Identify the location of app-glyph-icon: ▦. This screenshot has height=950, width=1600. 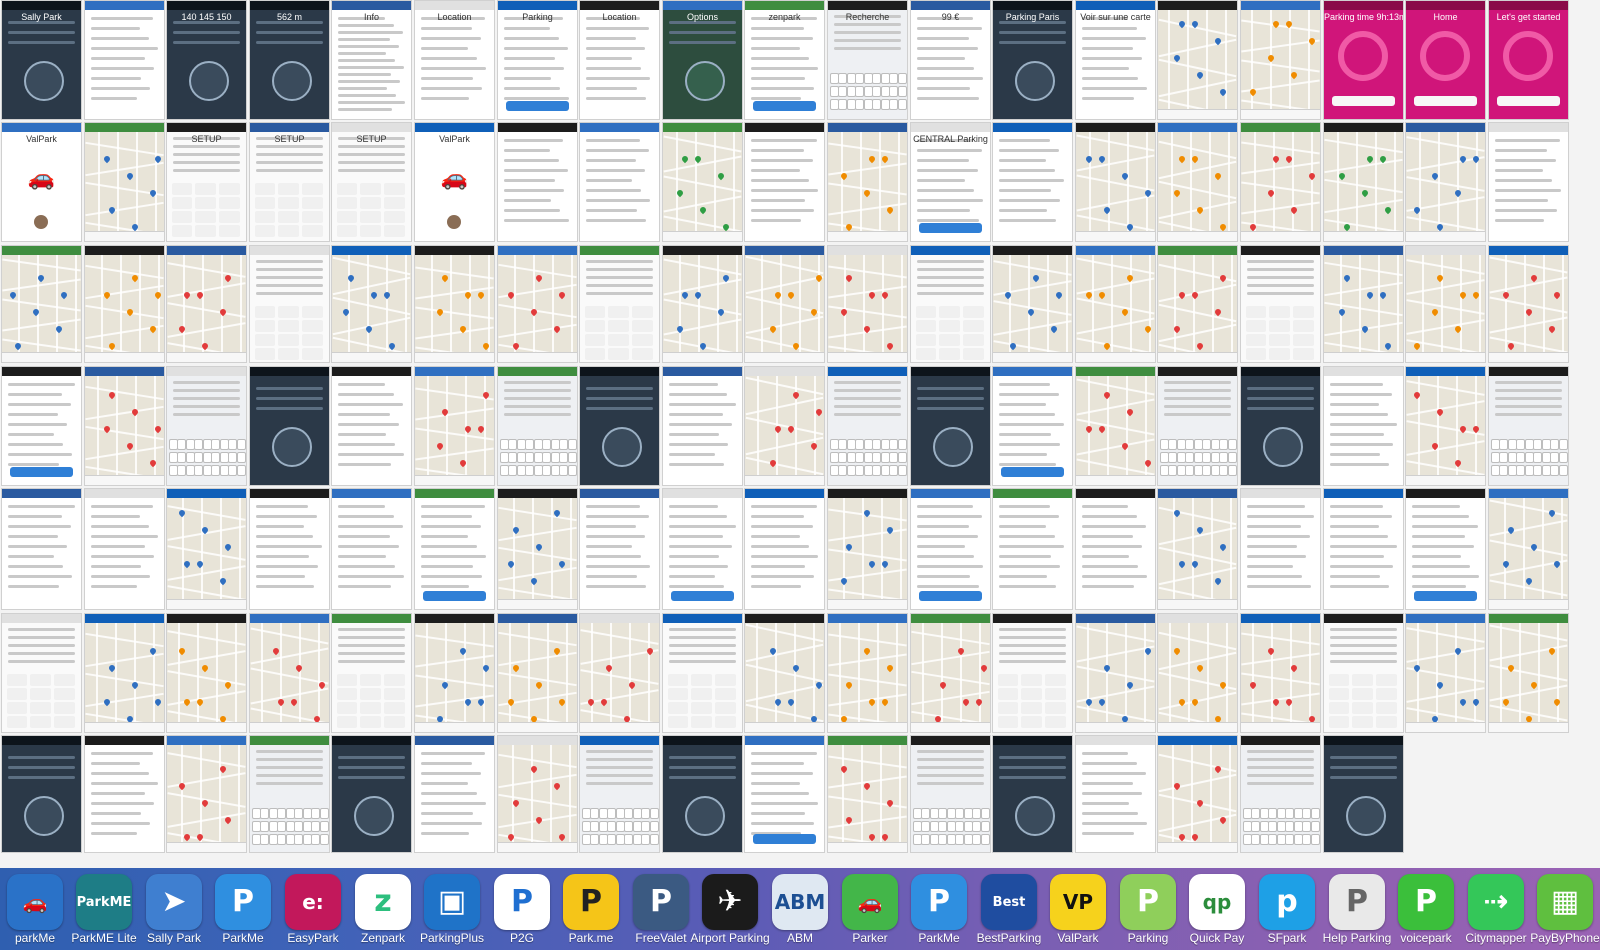
(1565, 901).